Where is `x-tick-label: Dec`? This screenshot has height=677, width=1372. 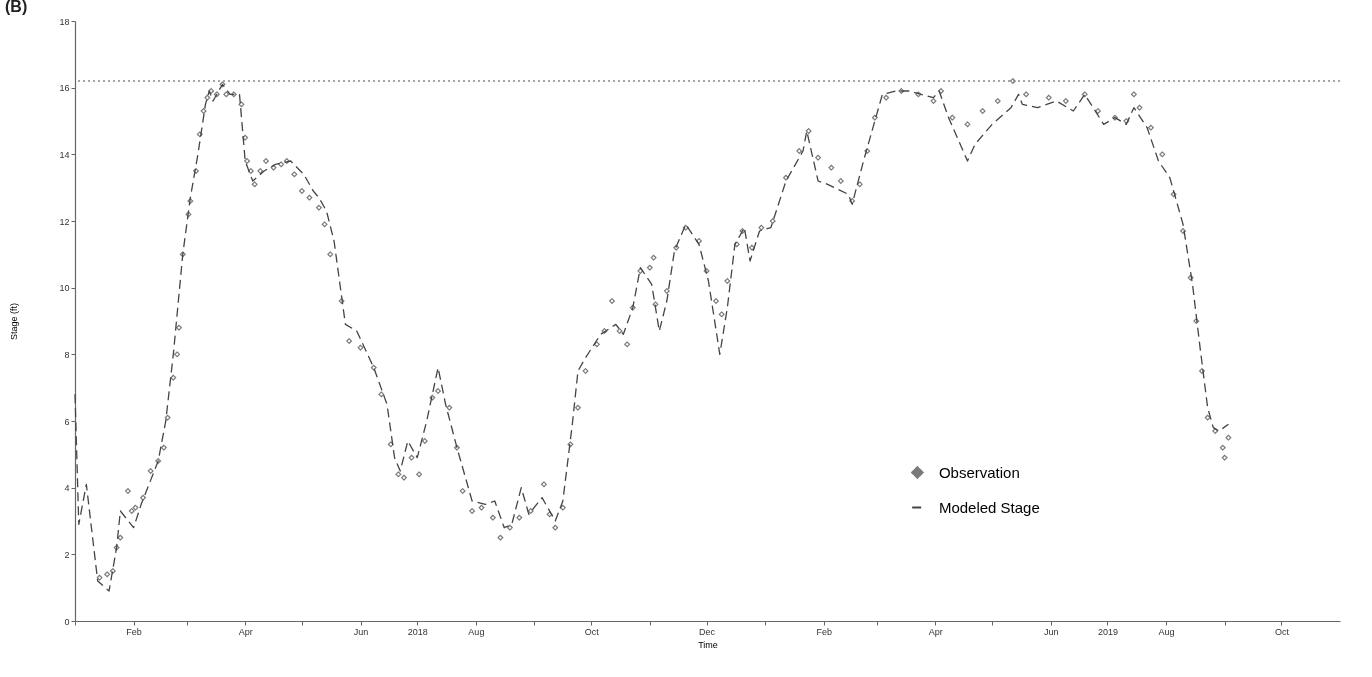 x-tick-label: Dec is located at coordinates (707, 631).